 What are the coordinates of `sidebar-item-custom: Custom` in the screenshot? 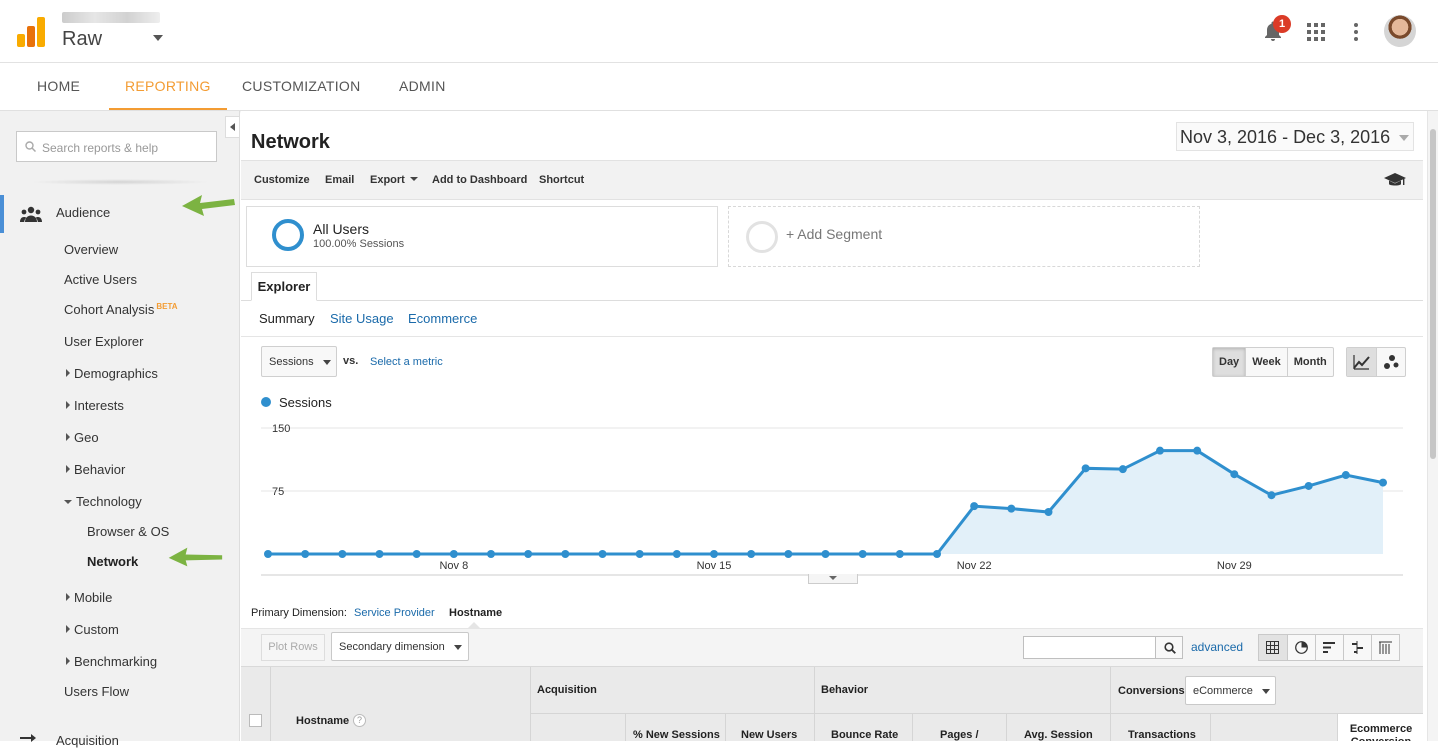 It's located at (92, 629).